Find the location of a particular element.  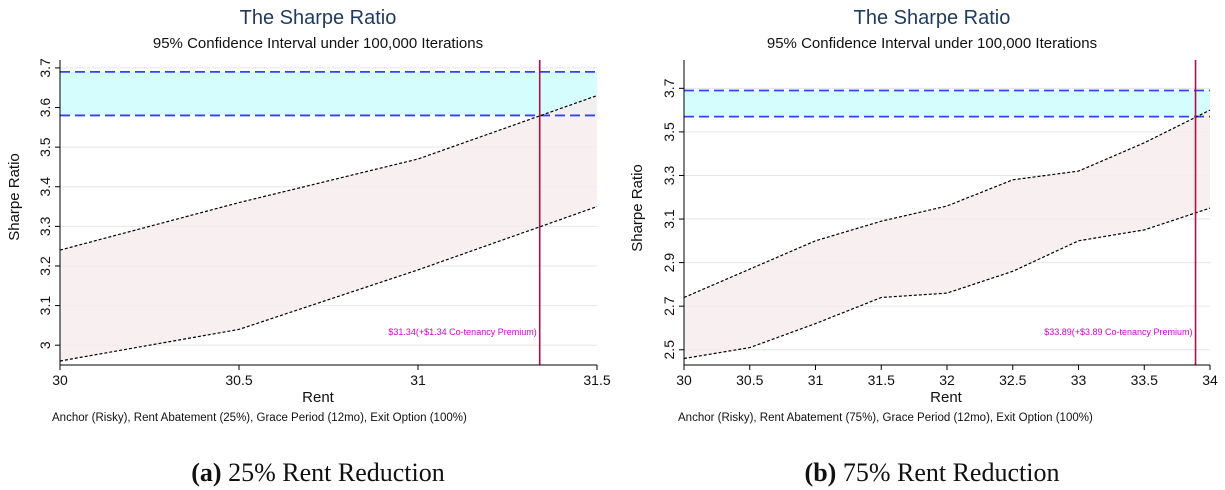

y-tick-label: 3.6 is located at coordinates (45, 108).